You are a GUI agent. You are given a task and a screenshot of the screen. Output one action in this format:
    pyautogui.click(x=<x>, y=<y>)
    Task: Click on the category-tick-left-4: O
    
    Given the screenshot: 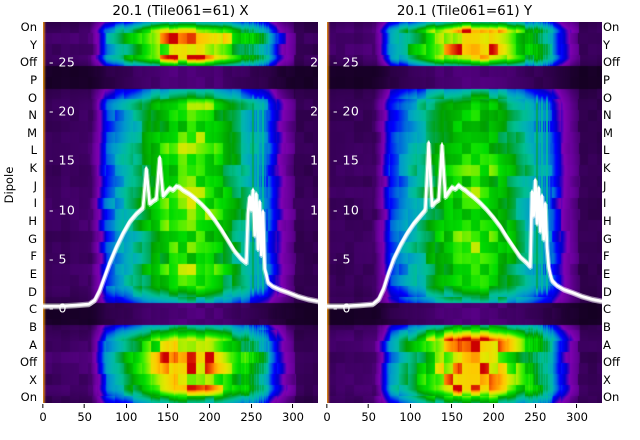 What is the action you would take?
    pyautogui.click(x=32, y=97)
    